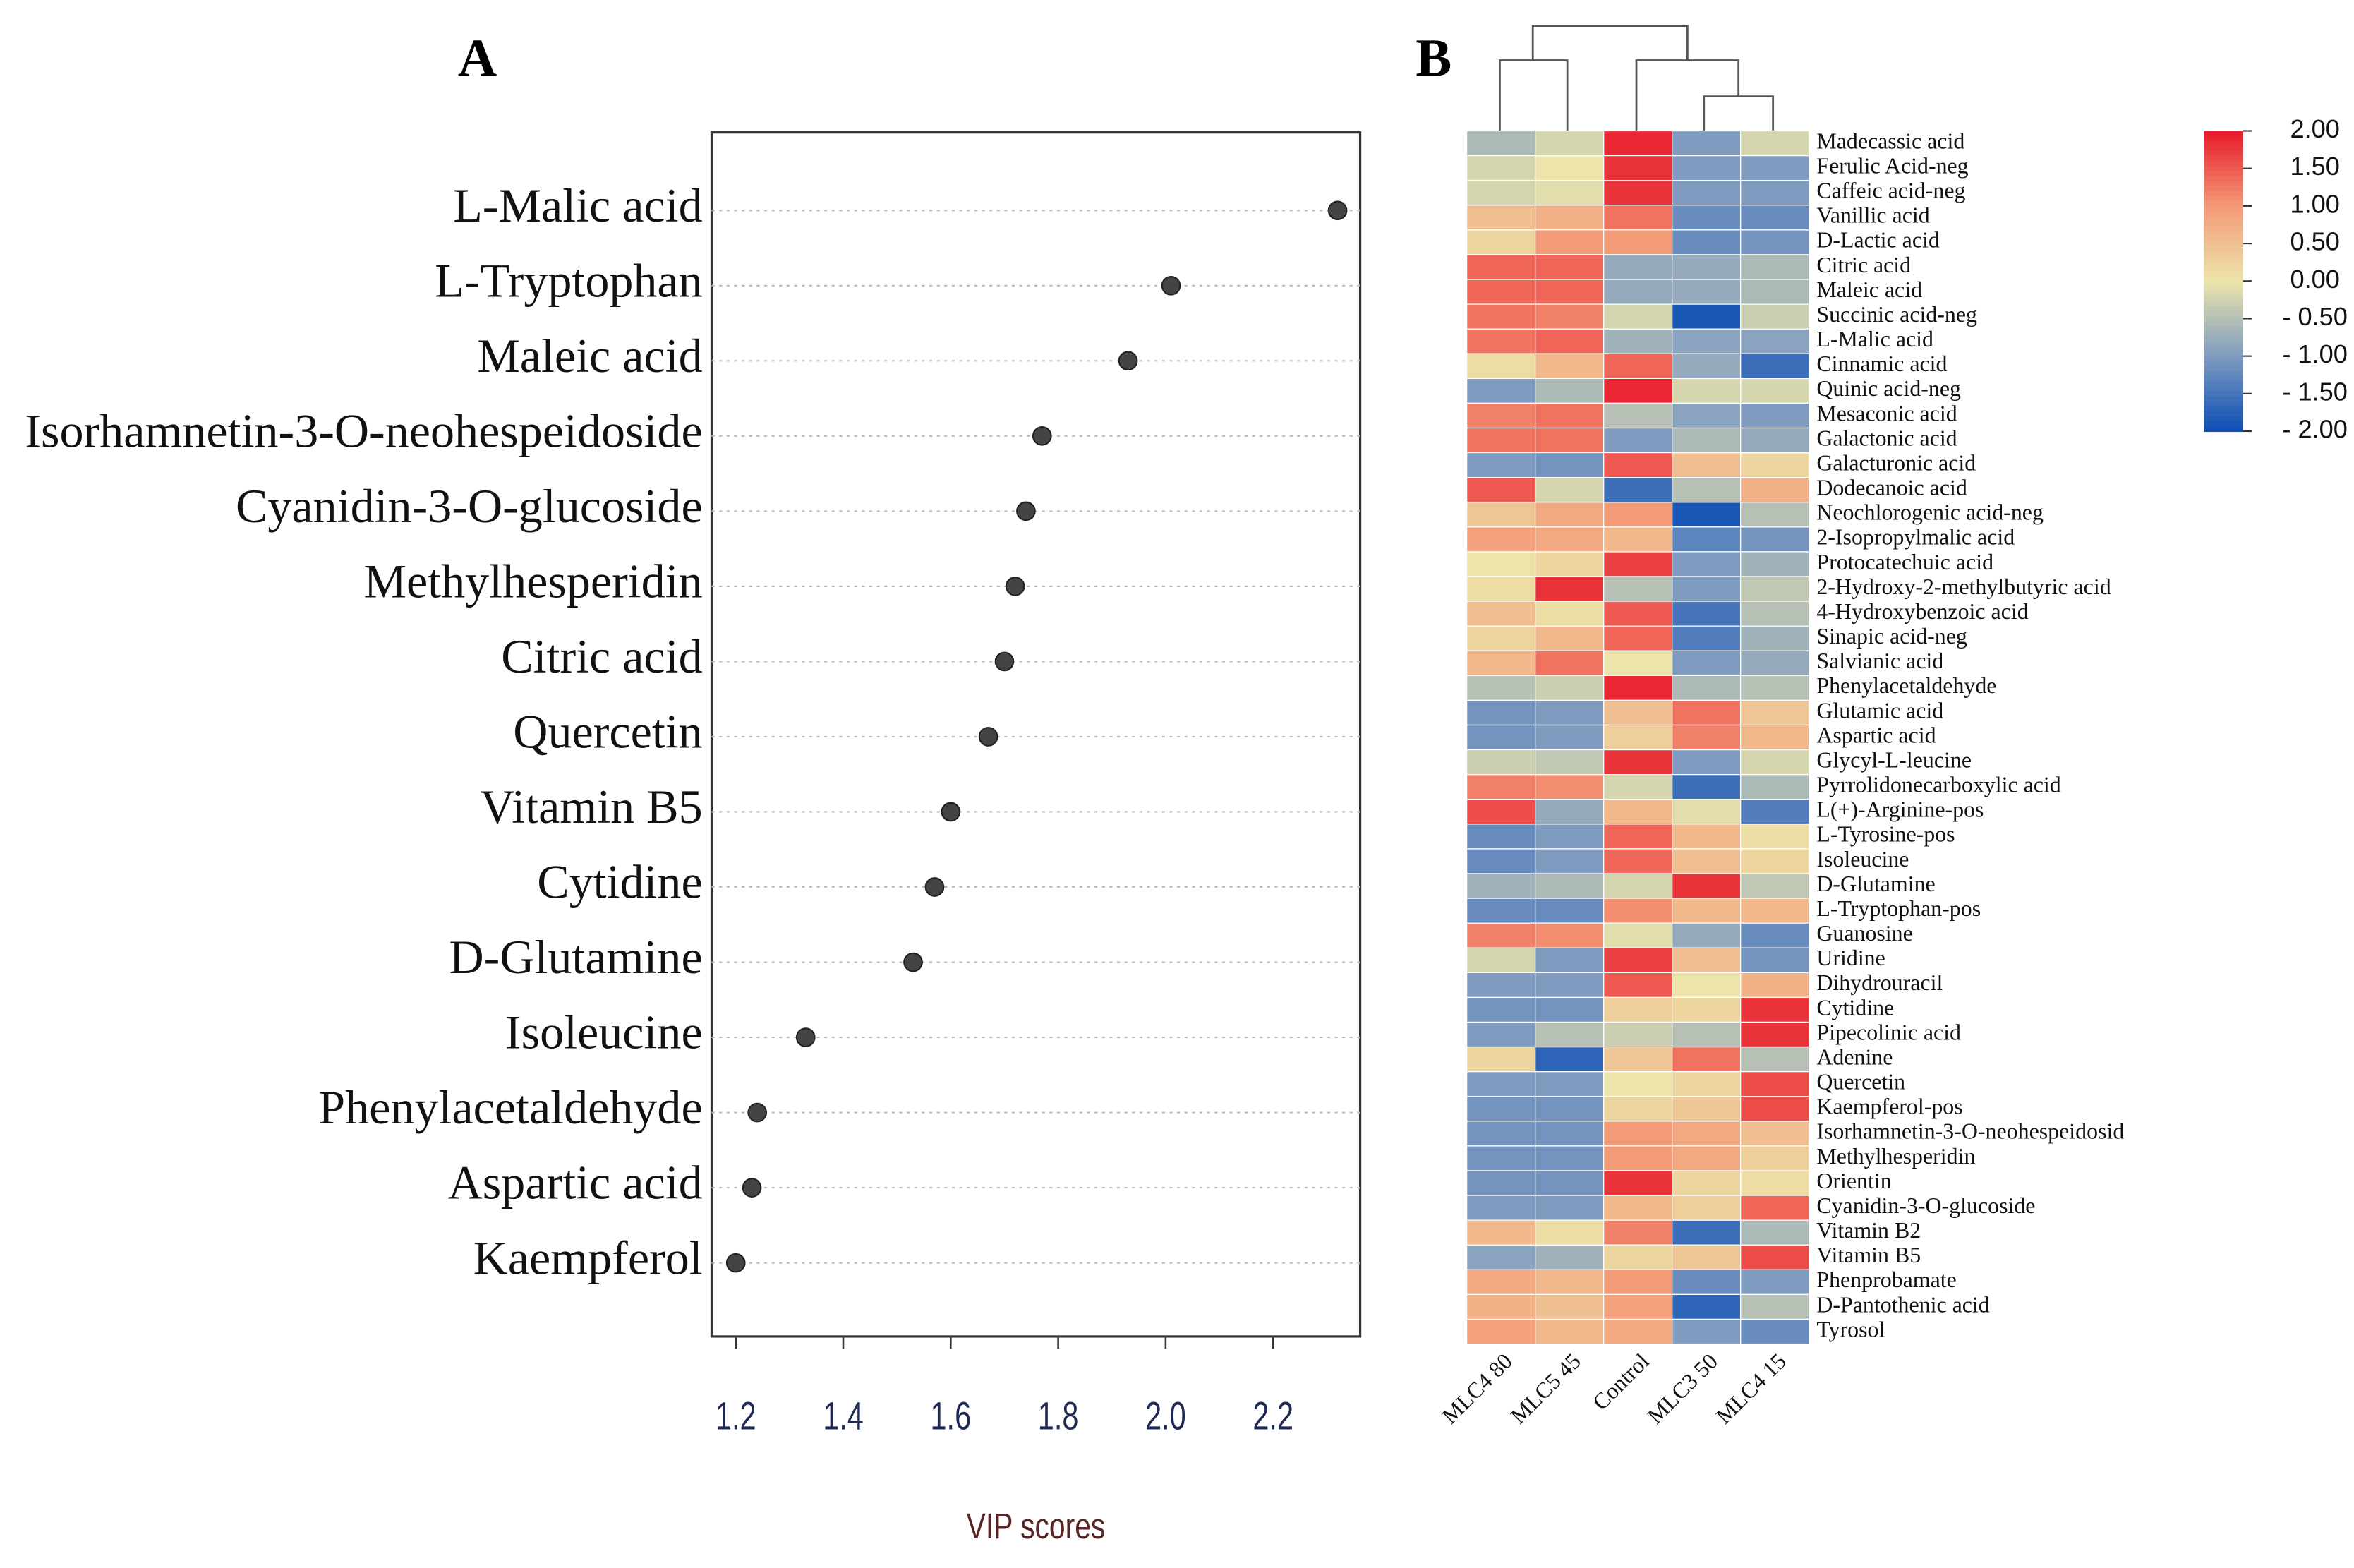 The width and height of the screenshot is (2354, 1568). Describe the element at coordinates (2314, 128) in the screenshot. I see `colorbar-tick-label: 2.00` at that location.